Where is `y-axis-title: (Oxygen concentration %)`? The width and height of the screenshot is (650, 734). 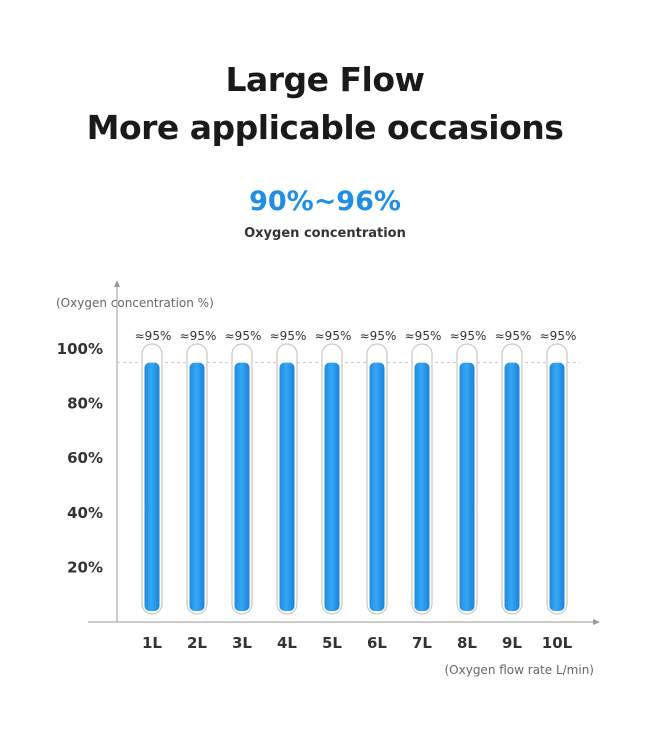
y-axis-title: (Oxygen concentration %) is located at coordinates (135, 303).